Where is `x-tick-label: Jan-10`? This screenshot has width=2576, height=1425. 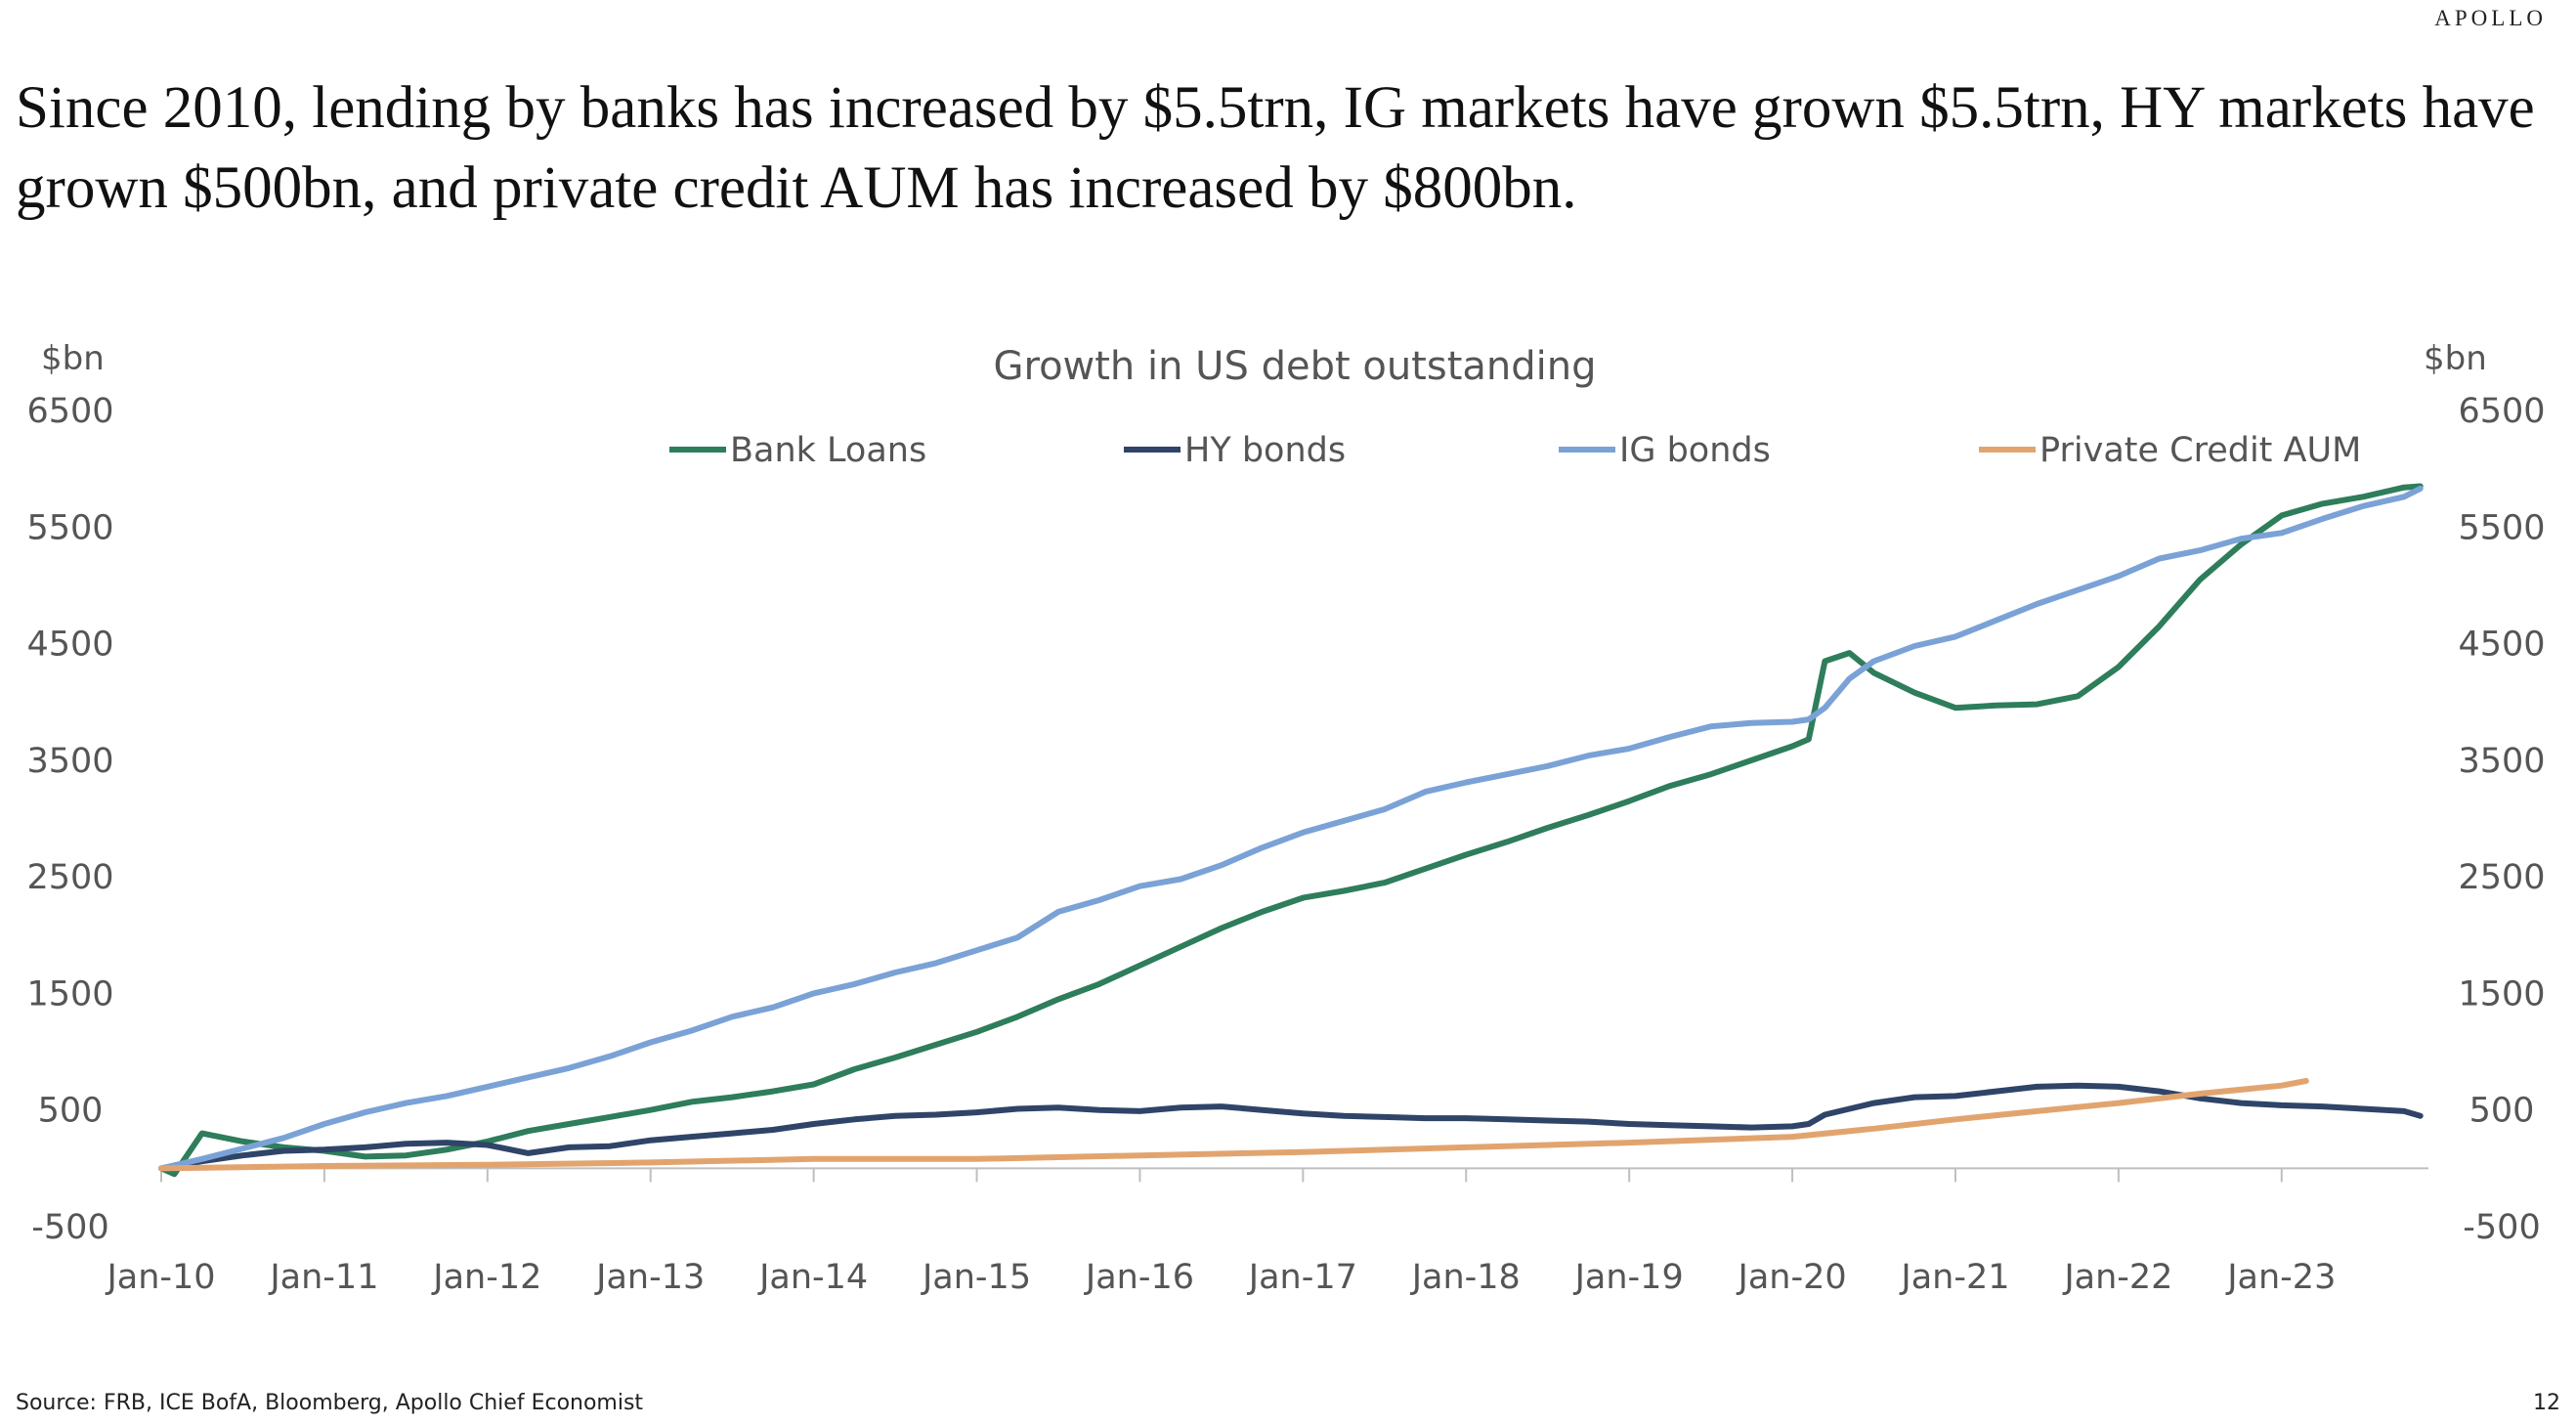
x-tick-label: Jan-10 is located at coordinates (160, 1277).